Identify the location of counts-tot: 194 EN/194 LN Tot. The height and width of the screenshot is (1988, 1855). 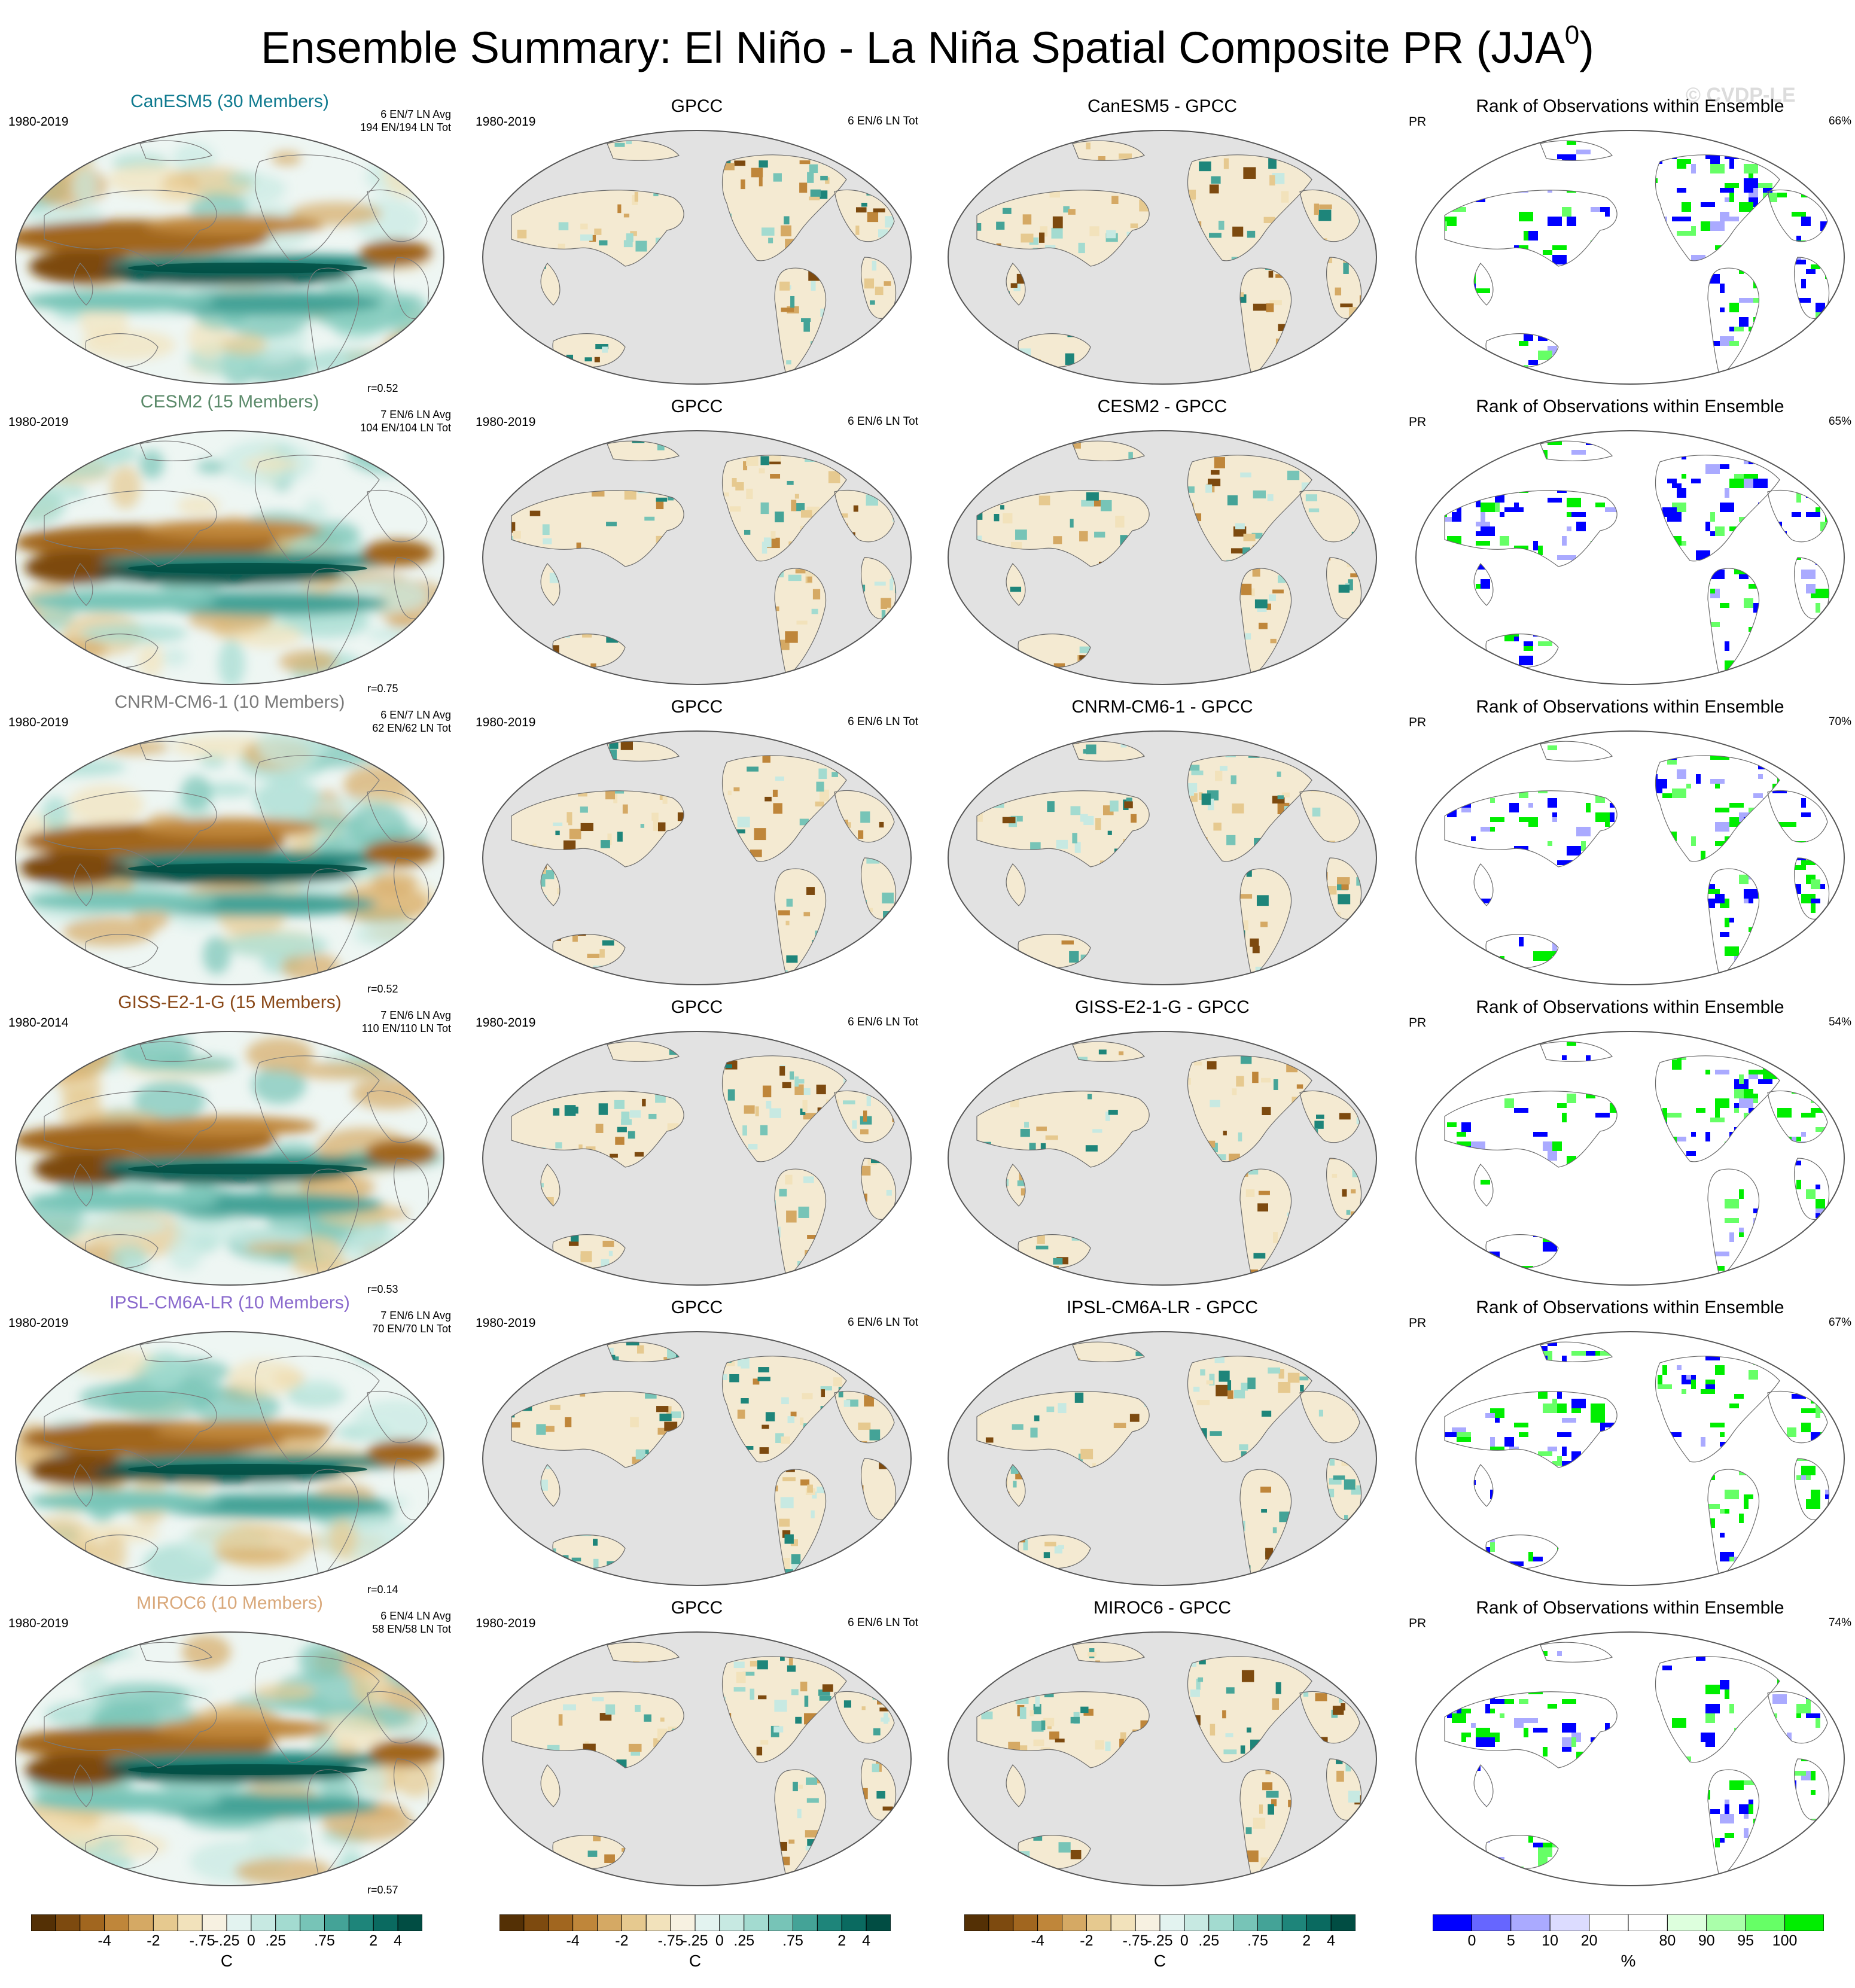
(405, 127).